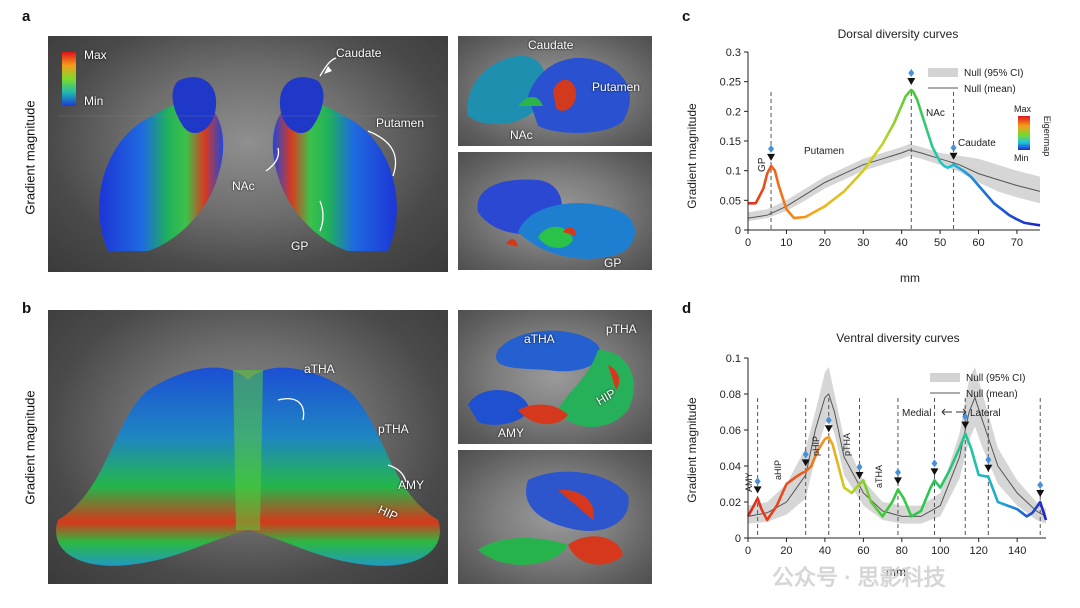 The width and height of the screenshot is (1080, 608). I want to click on panel-b-top-render: aTHA pTHA AMY HIP, so click(555, 377).